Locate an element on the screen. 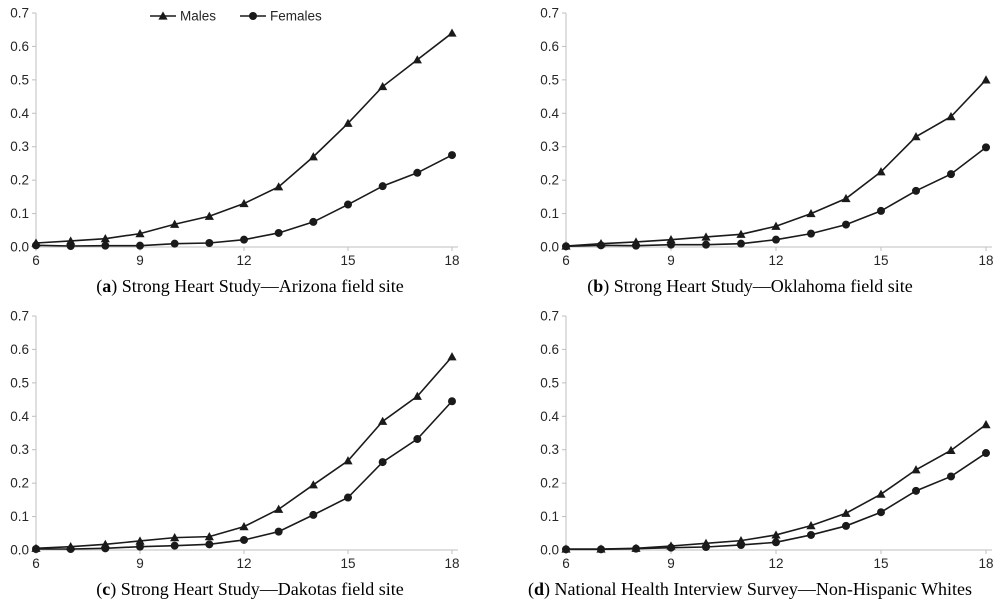  caption-letter: d is located at coordinates (538, 589).